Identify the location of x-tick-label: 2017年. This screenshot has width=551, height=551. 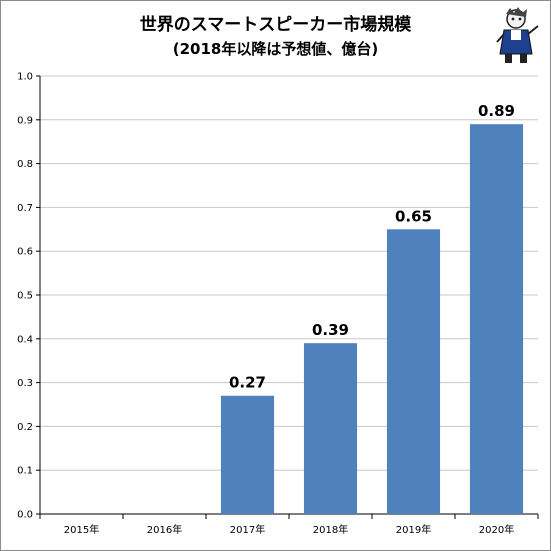
(247, 529).